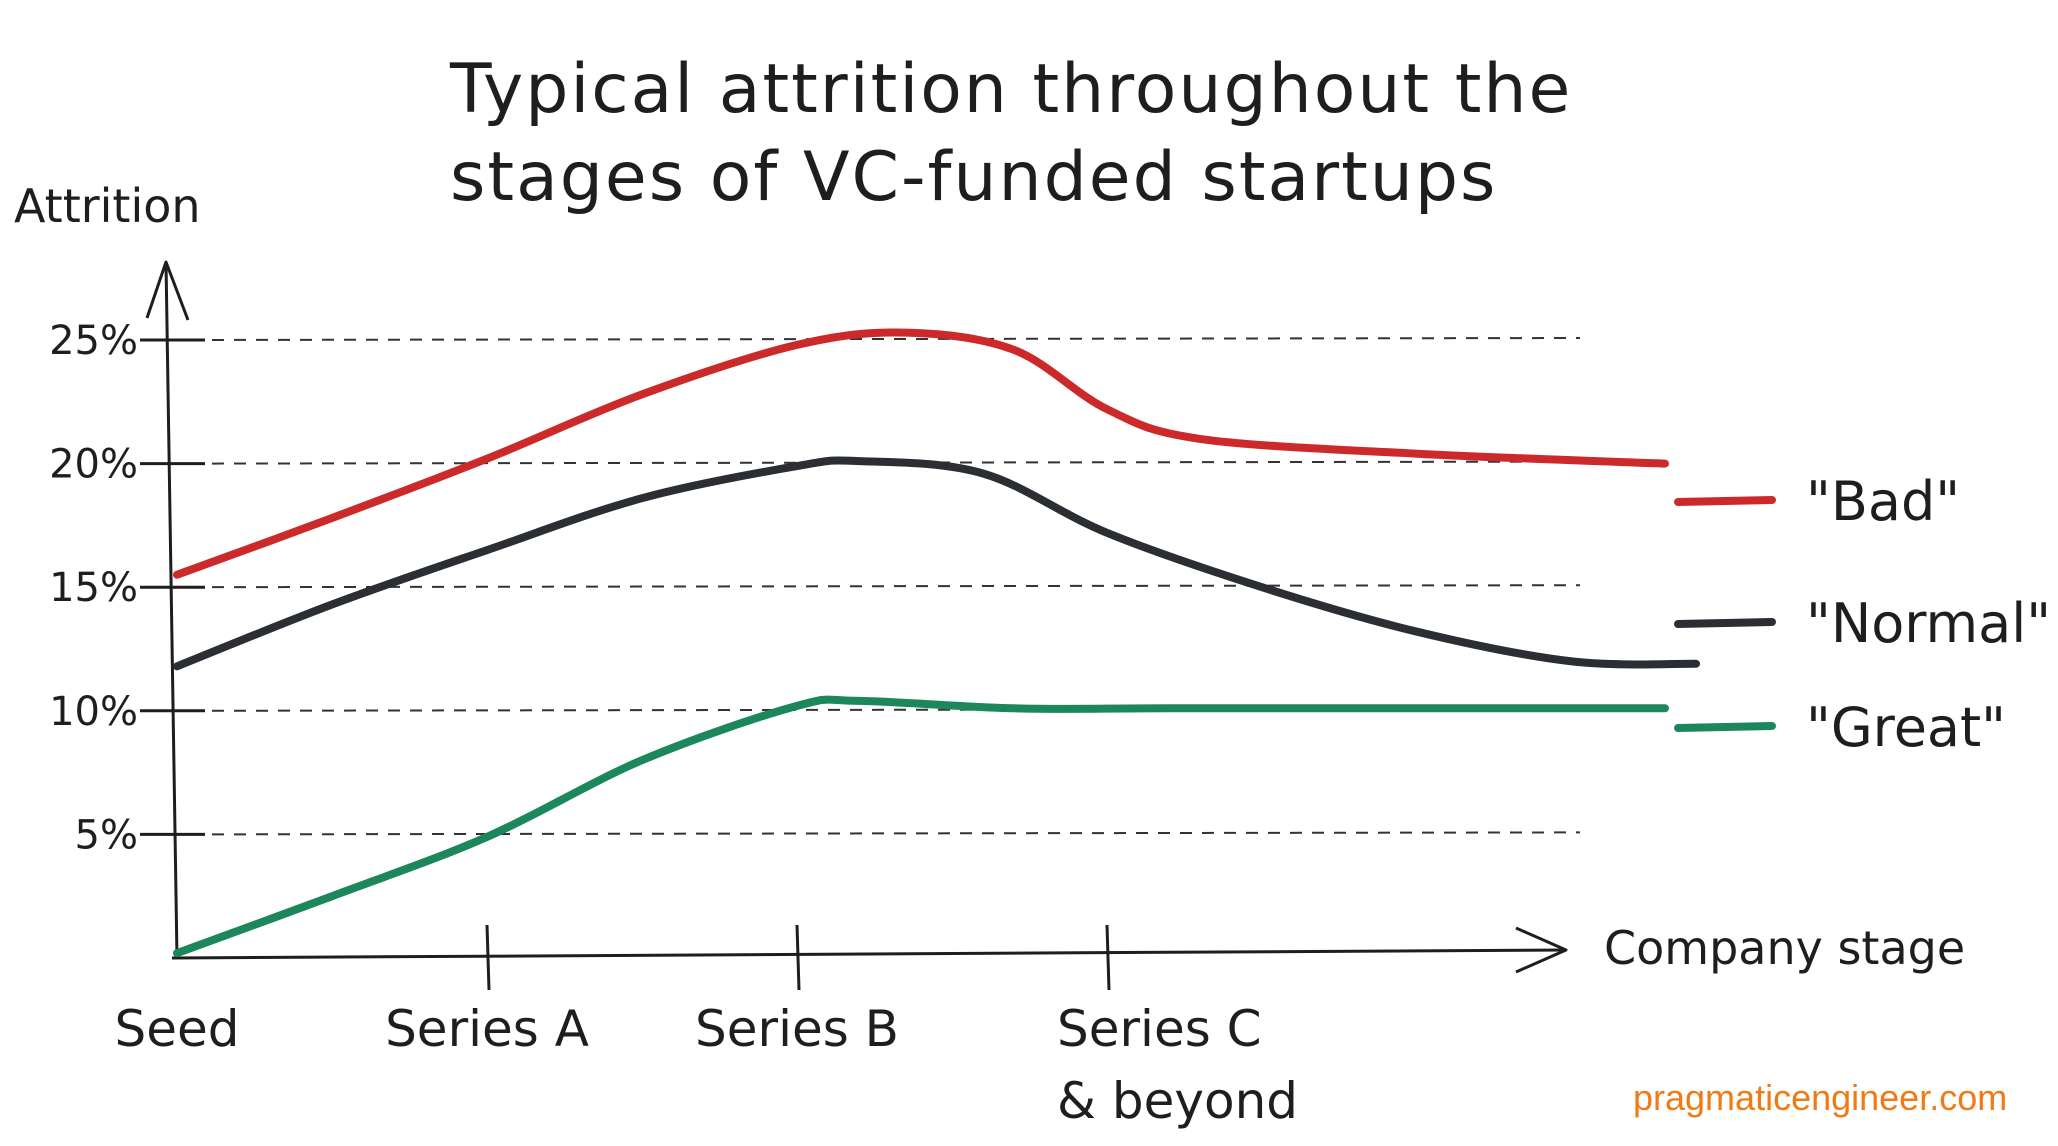  What do you see at coordinates (107, 206) in the screenshot?
I see `y-axis-label: Attrition` at bounding box center [107, 206].